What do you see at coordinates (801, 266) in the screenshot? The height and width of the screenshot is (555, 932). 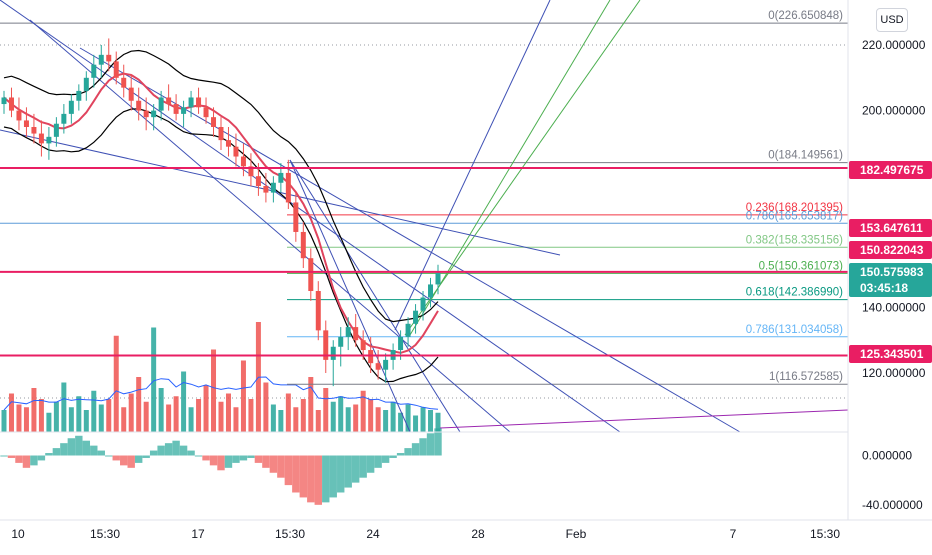 I see `fib-level-label: 0.5(150.361073)` at bounding box center [801, 266].